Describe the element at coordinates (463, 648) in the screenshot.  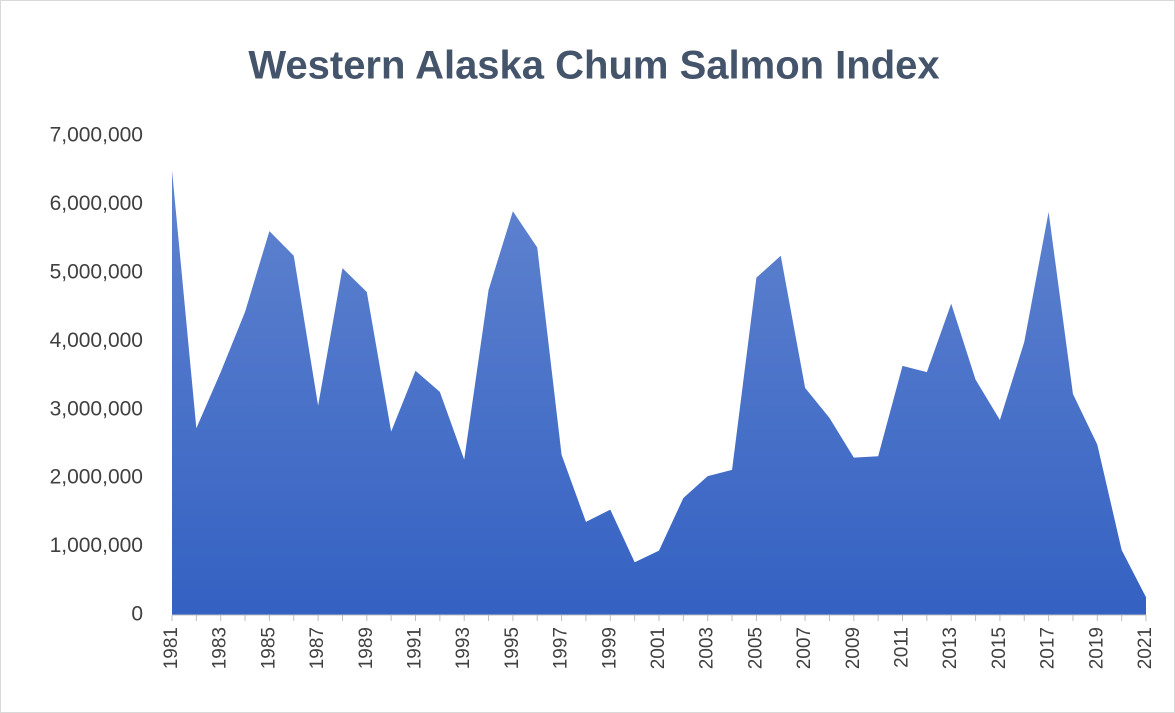
I see `x-tick-label: 1993` at that location.